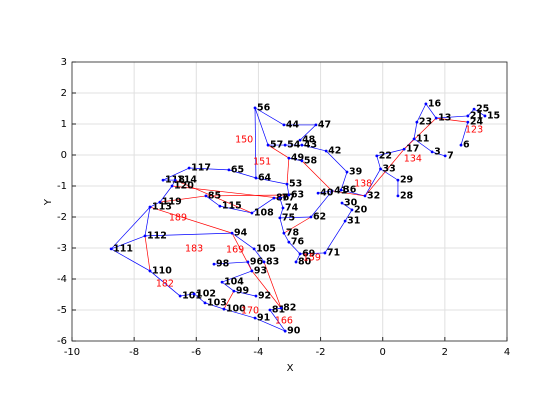  What do you see at coordinates (450, 155) in the screenshot?
I see `node-label: 7` at bounding box center [450, 155].